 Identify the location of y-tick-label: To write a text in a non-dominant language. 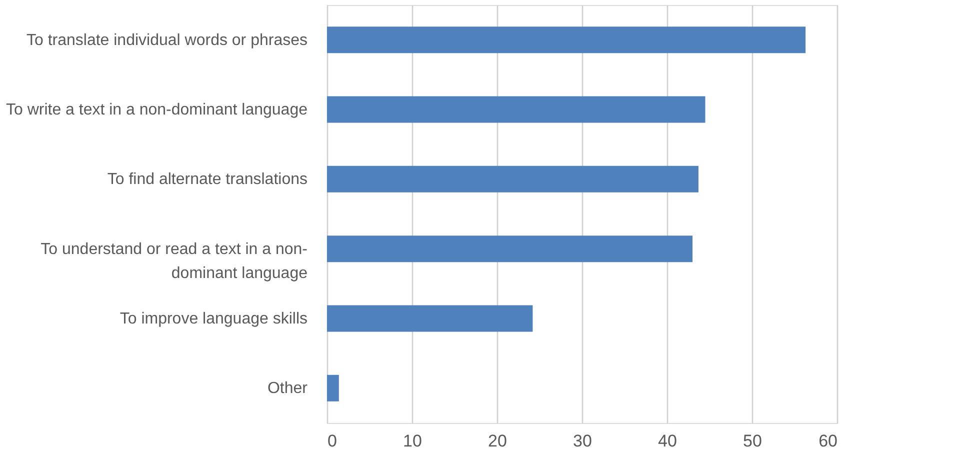
(157, 110).